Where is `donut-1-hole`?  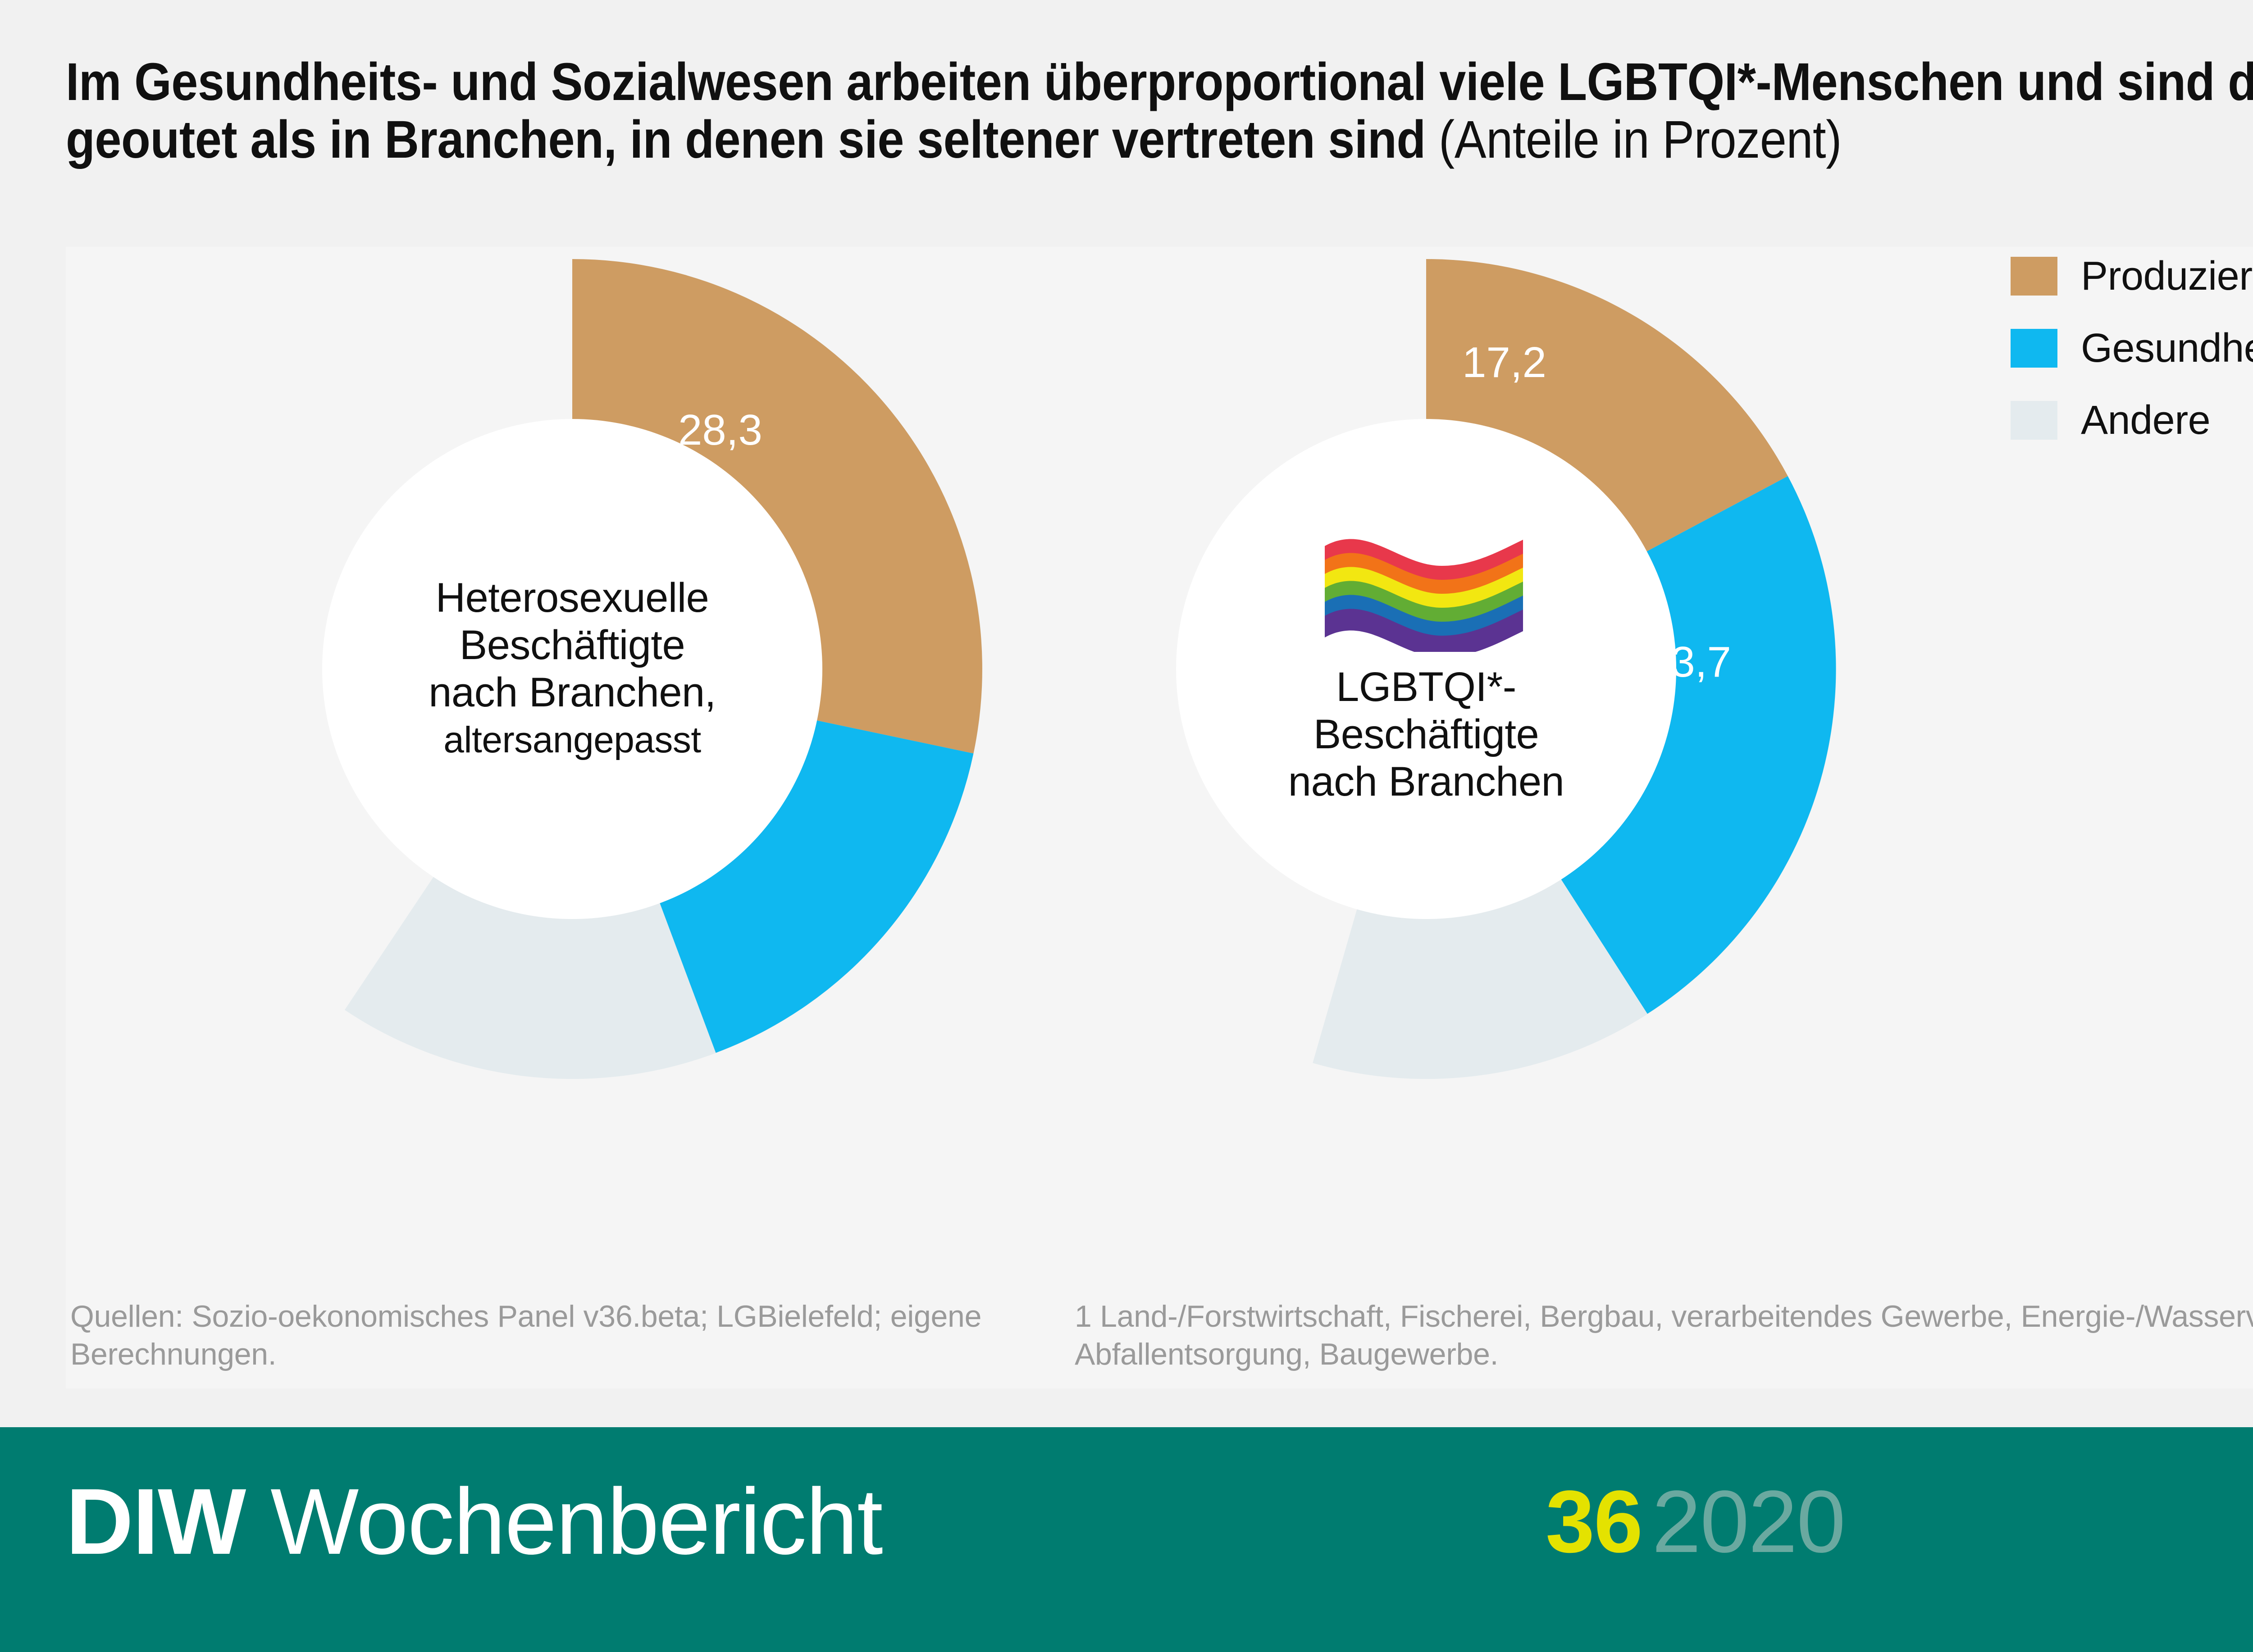 donut-1-hole is located at coordinates (572, 669).